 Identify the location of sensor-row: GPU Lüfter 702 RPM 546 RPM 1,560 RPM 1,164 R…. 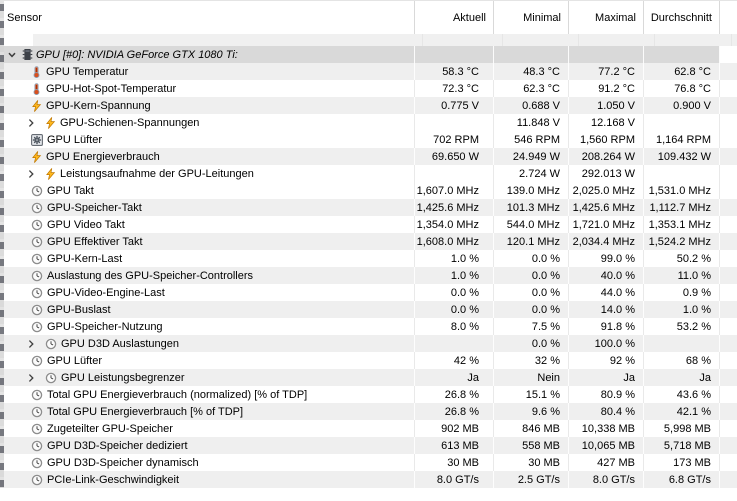
(368, 139).